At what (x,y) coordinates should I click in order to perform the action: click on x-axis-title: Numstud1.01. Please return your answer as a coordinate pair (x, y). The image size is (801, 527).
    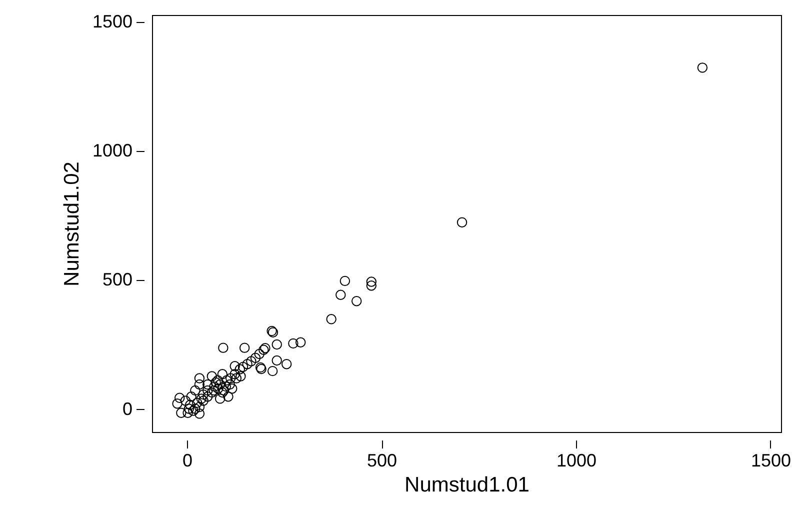
    Looking at the image, I should click on (467, 485).